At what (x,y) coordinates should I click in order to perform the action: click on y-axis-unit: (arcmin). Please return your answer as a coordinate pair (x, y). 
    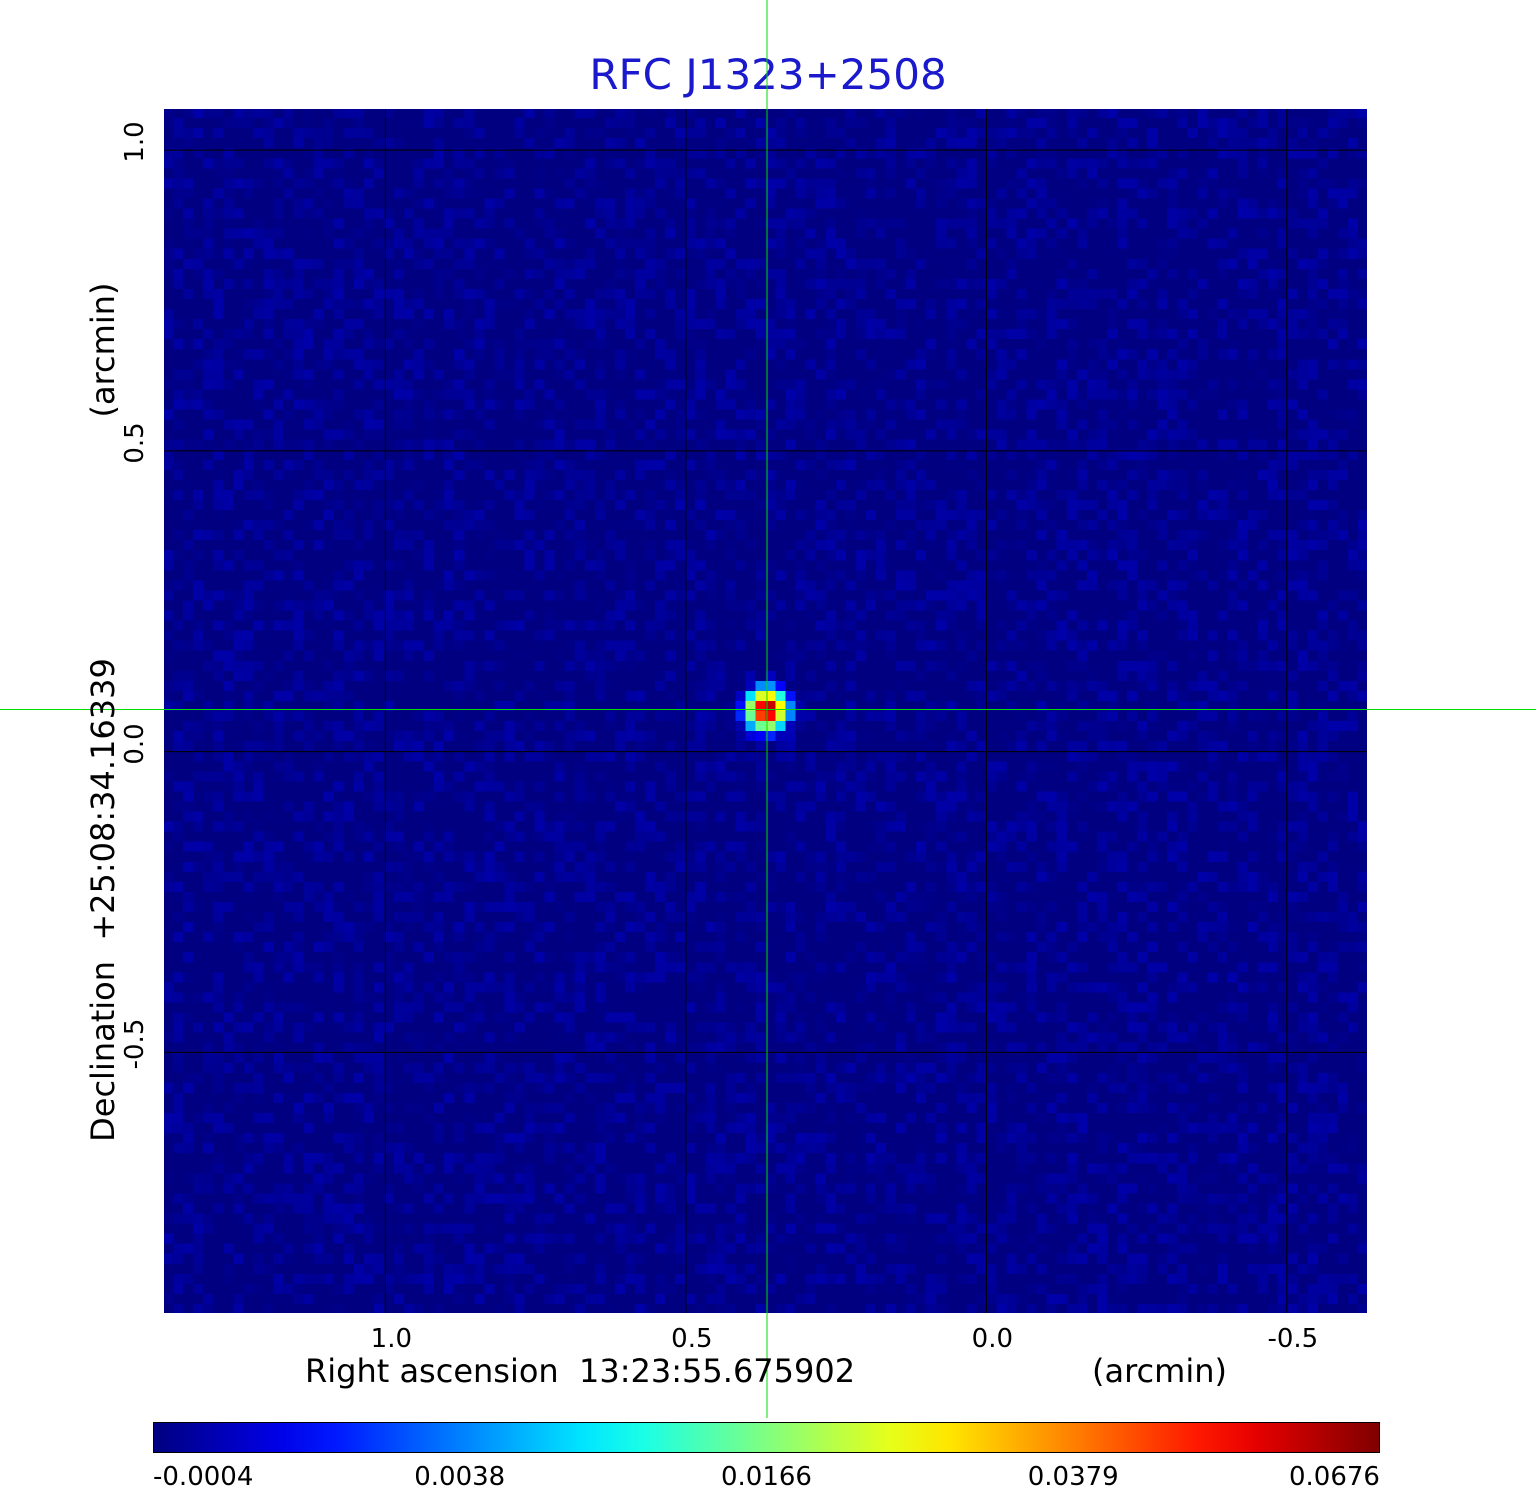
    Looking at the image, I should click on (103, 350).